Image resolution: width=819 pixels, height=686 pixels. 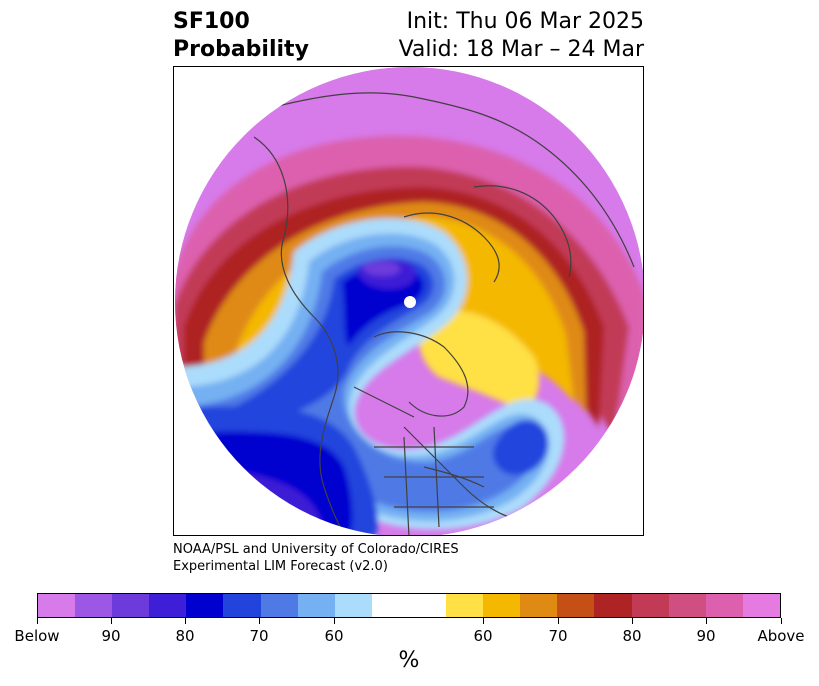 I want to click on chart-title: SF100 Probability, so click(x=241, y=36).